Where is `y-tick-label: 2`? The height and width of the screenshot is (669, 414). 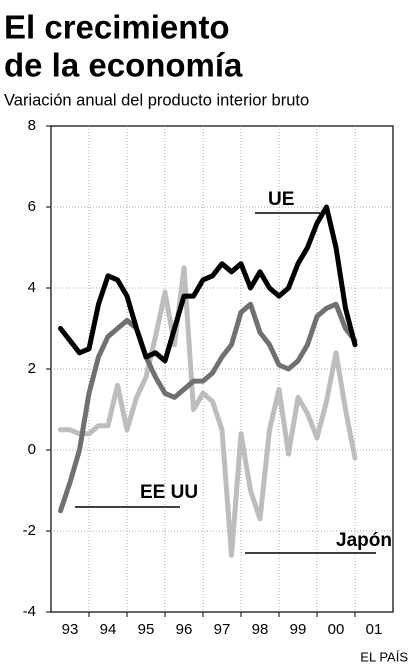
y-tick-label: 2 is located at coordinates (32, 368).